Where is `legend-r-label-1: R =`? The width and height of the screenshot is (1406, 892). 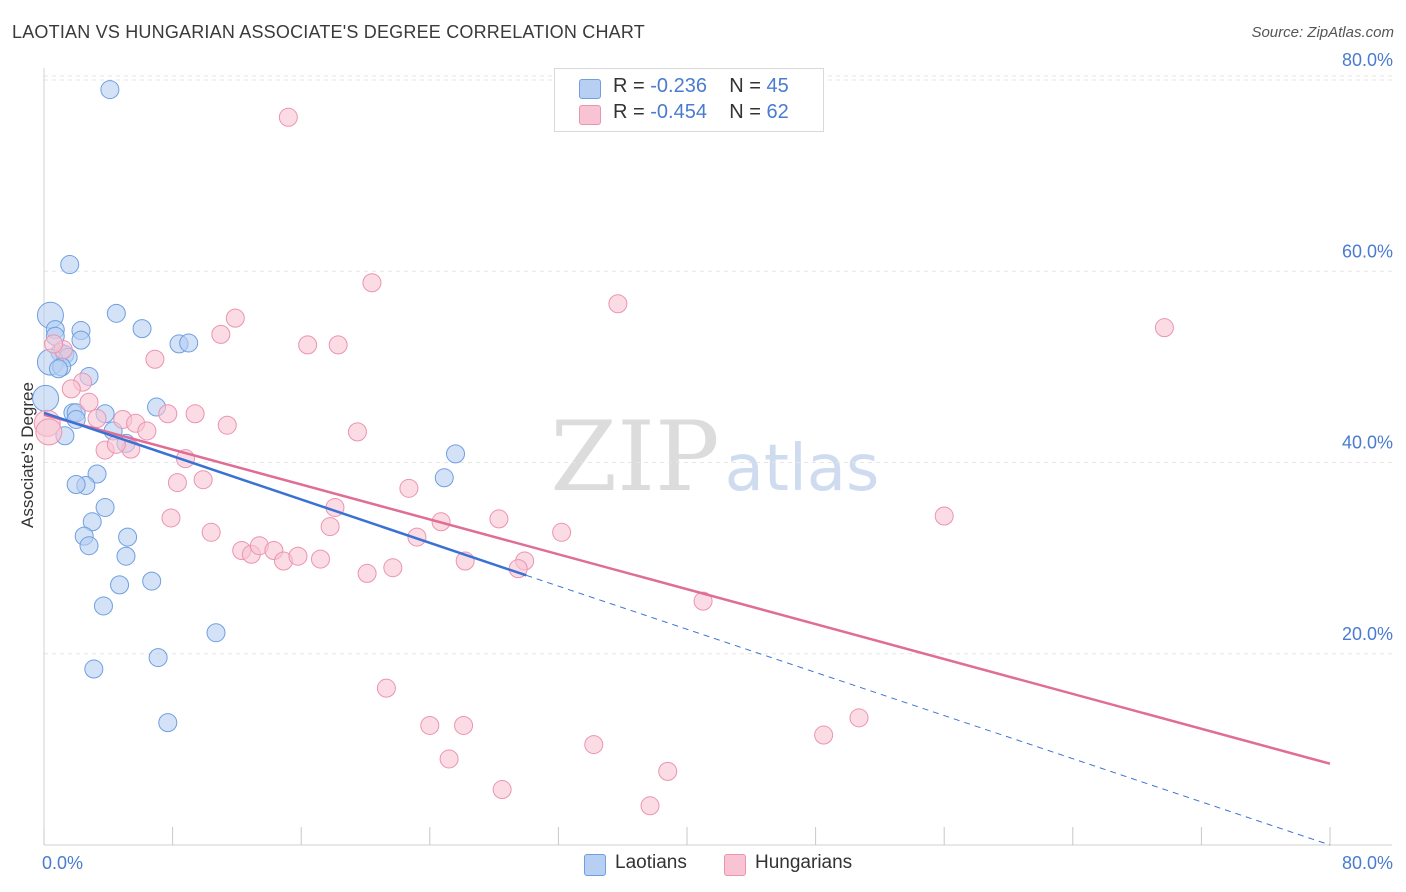 legend-r-label-1: R = is located at coordinates (629, 86).